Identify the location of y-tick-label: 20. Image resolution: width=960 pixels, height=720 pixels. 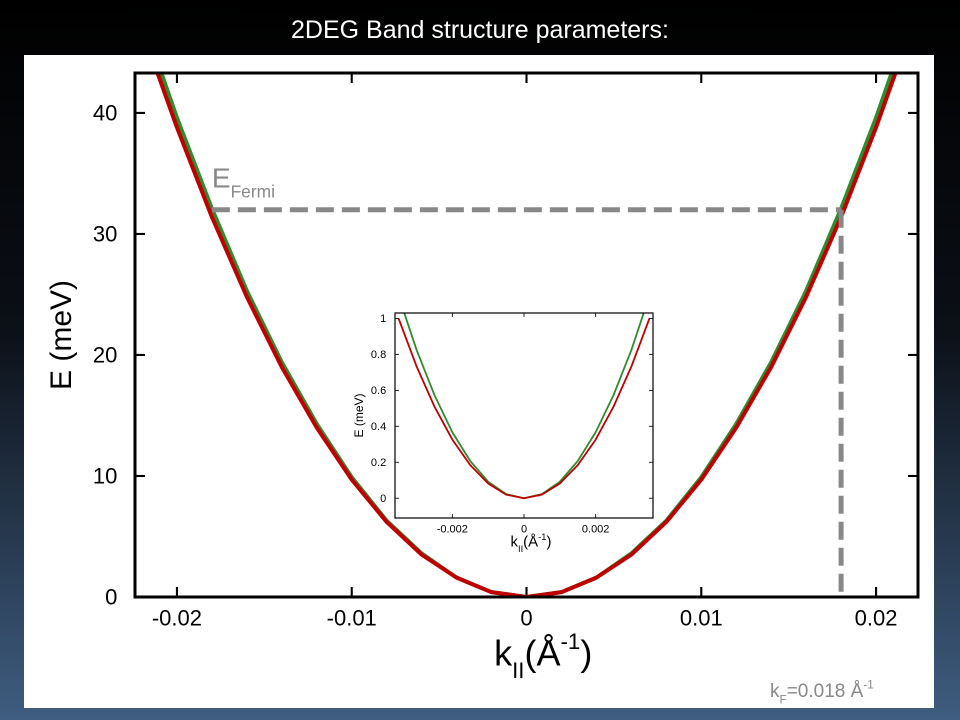
(105, 355).